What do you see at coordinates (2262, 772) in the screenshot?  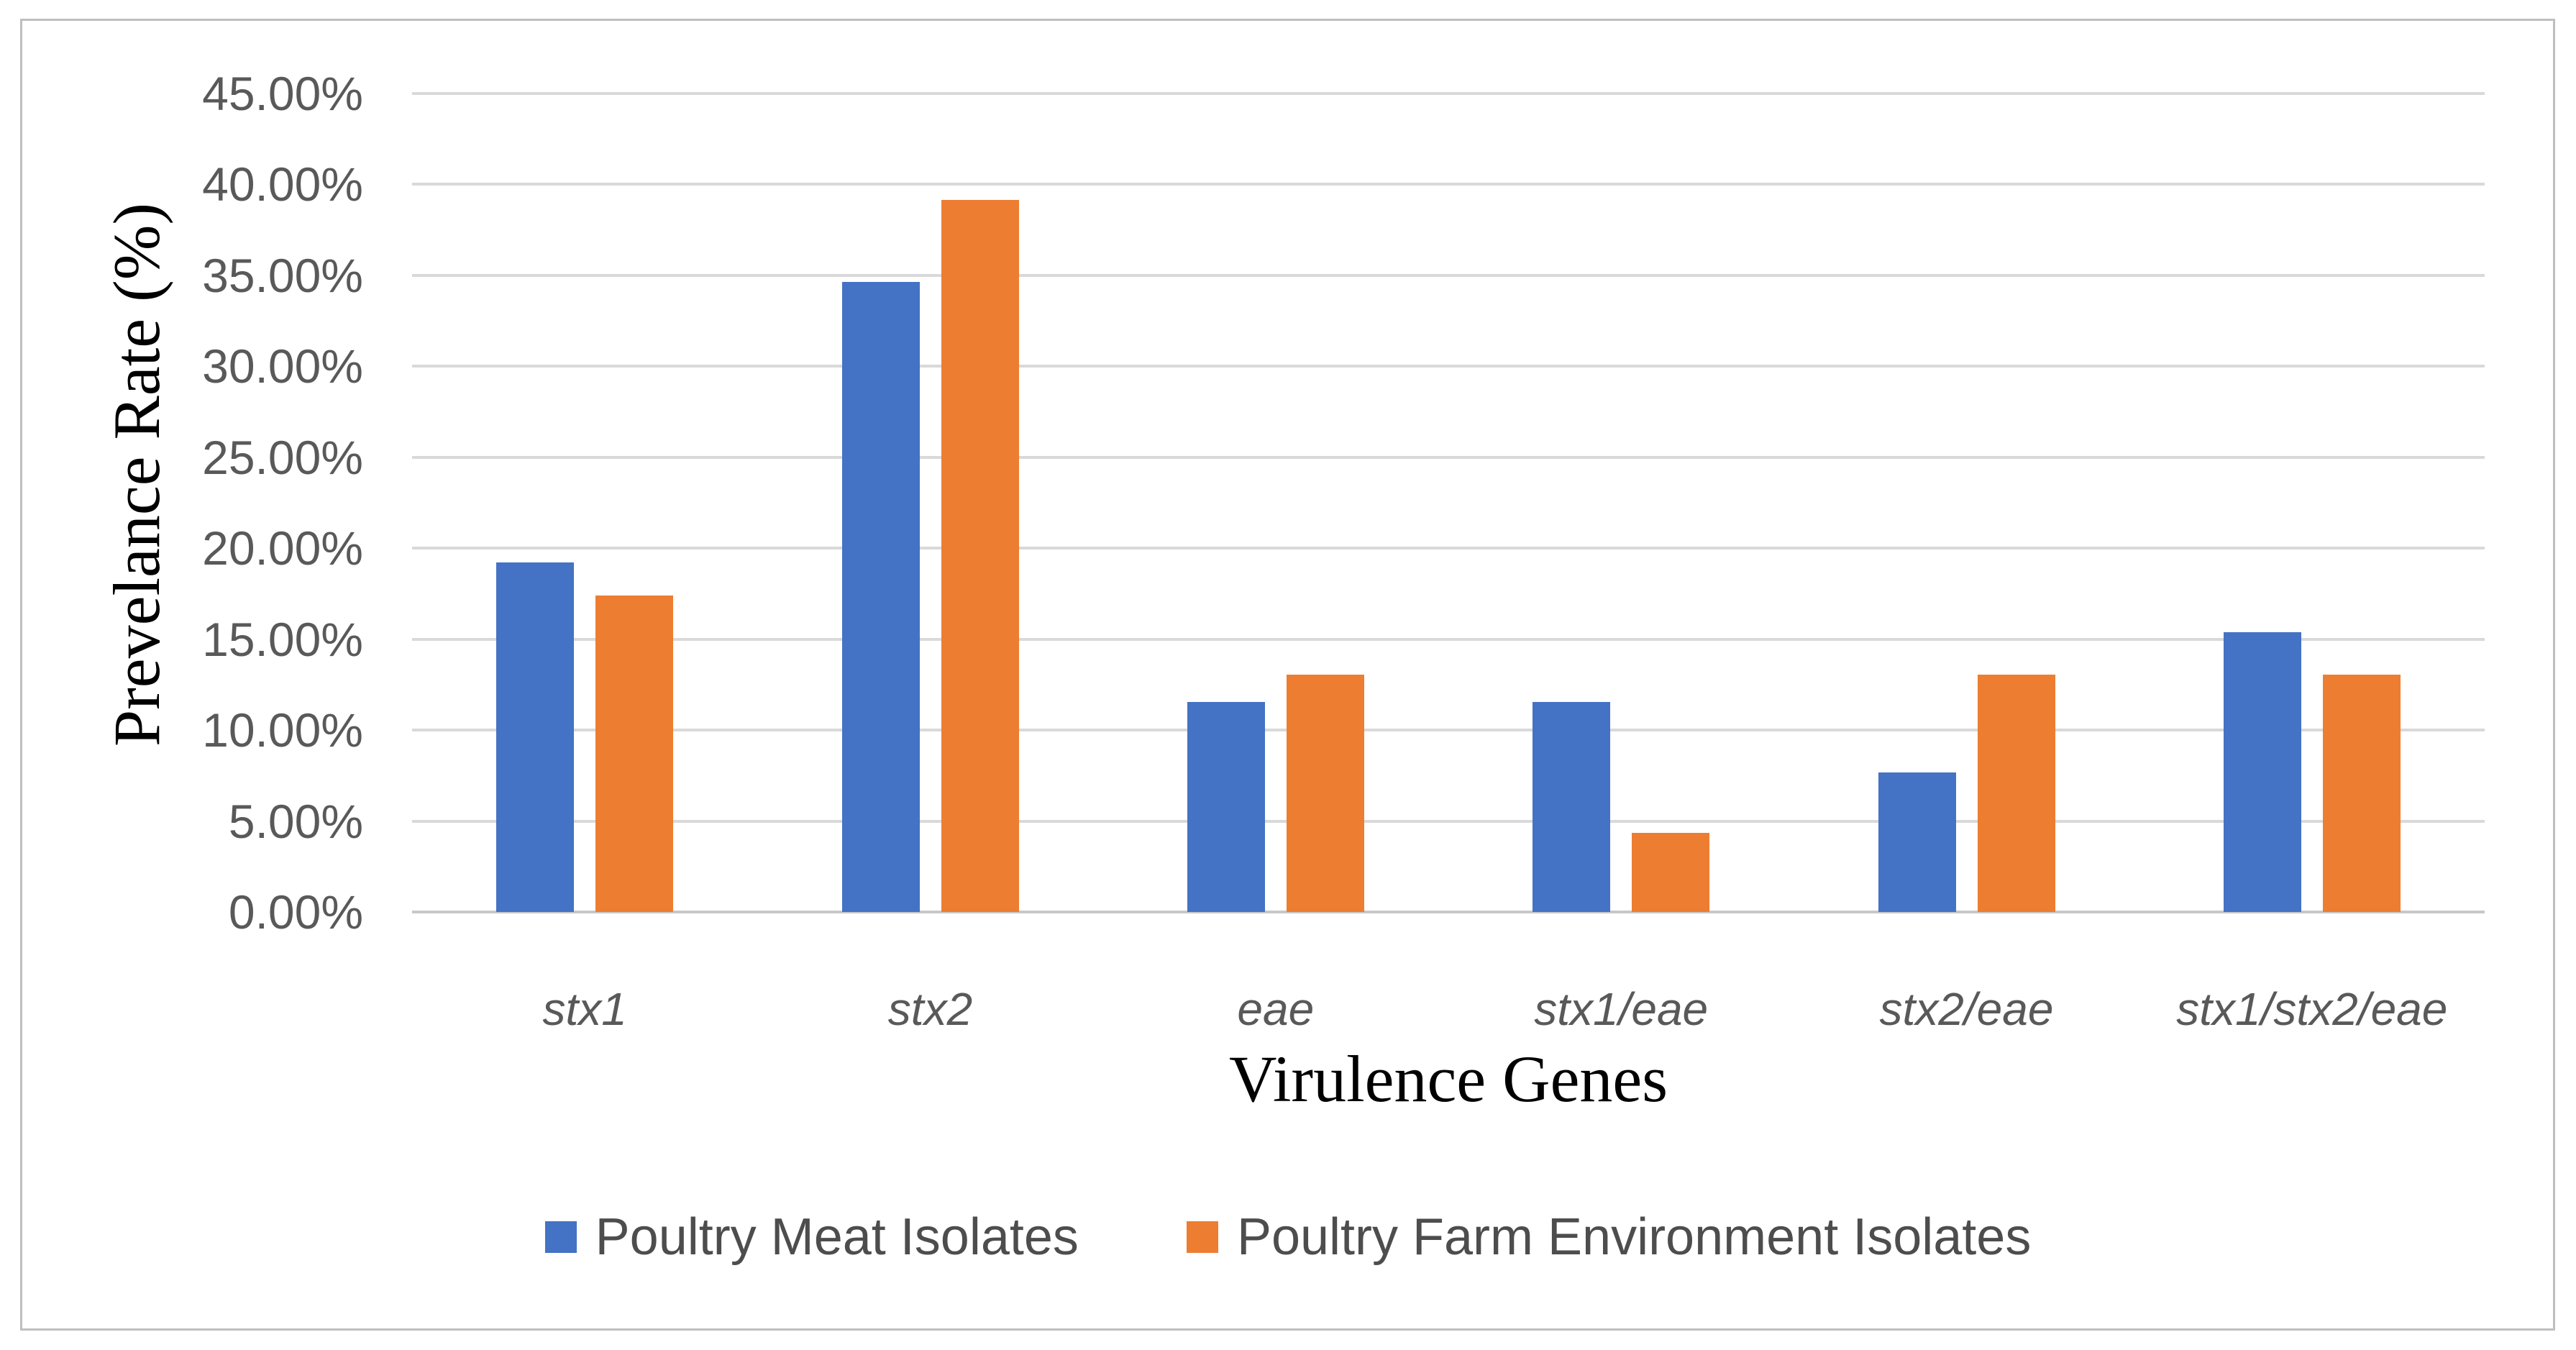 I see `bar-poultry-meat-isolates-stx1-stx2-eae` at bounding box center [2262, 772].